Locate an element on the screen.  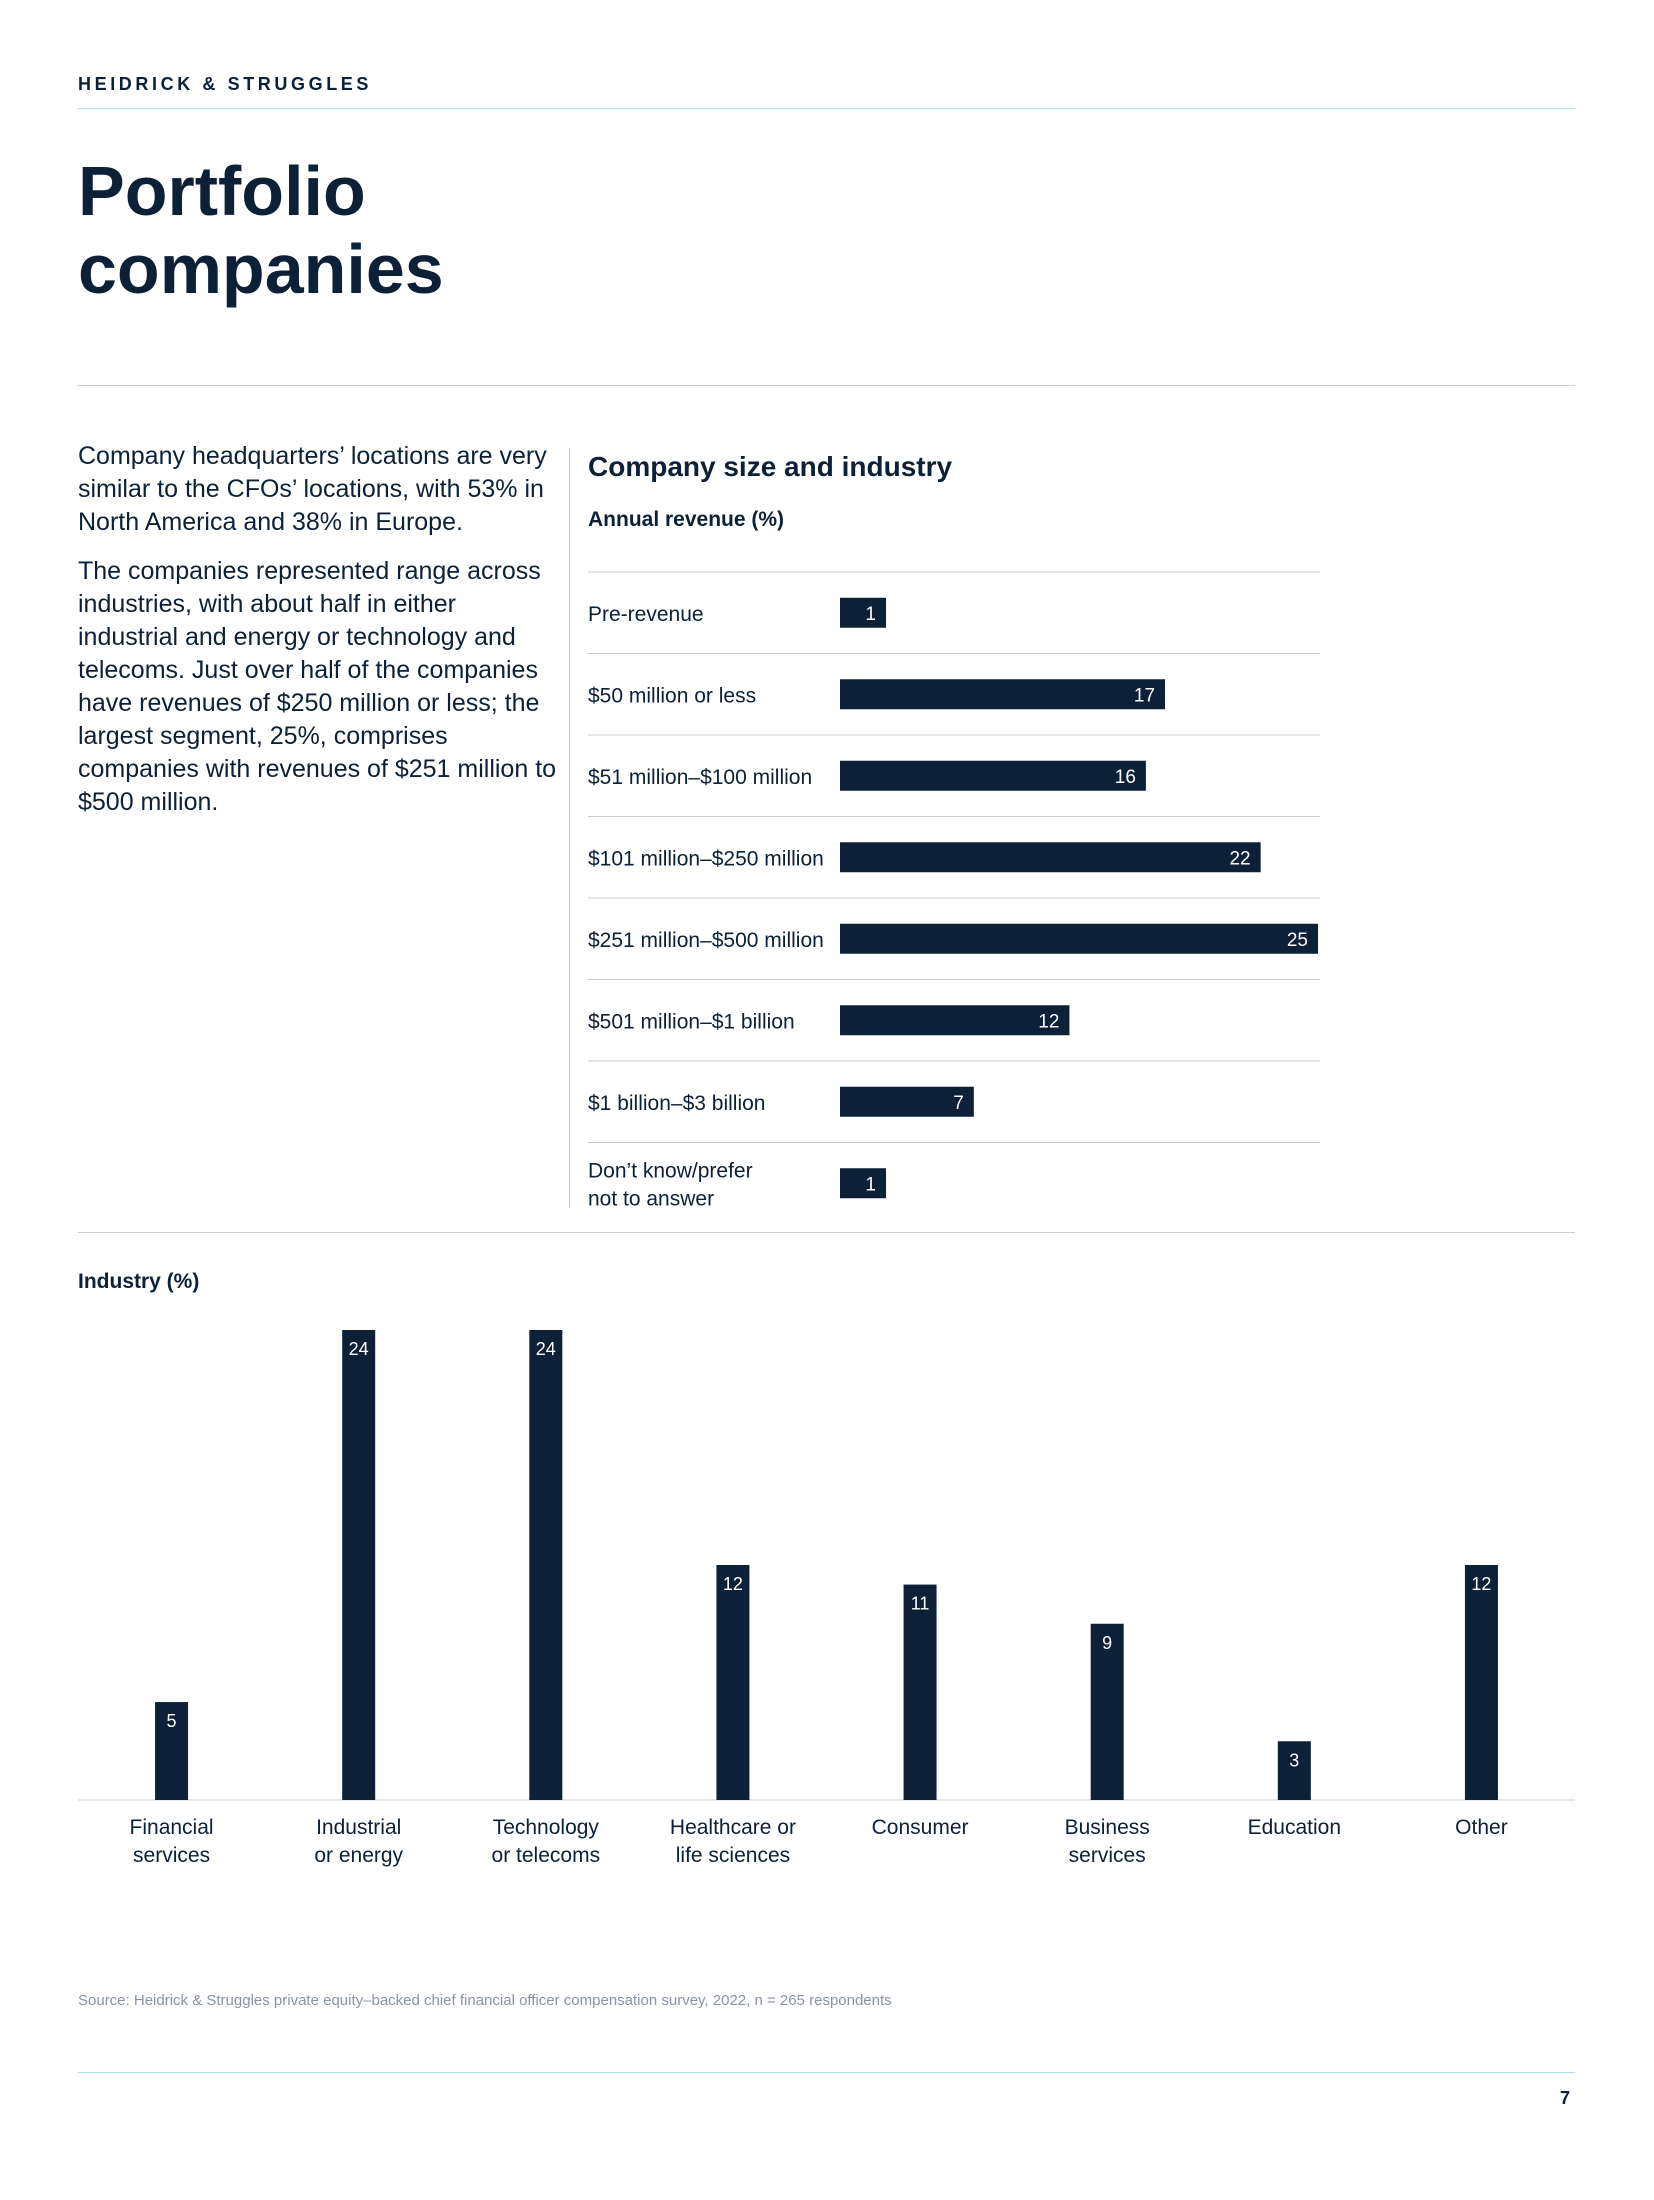
industry-value-label: 9 is located at coordinates (1107, 1643).